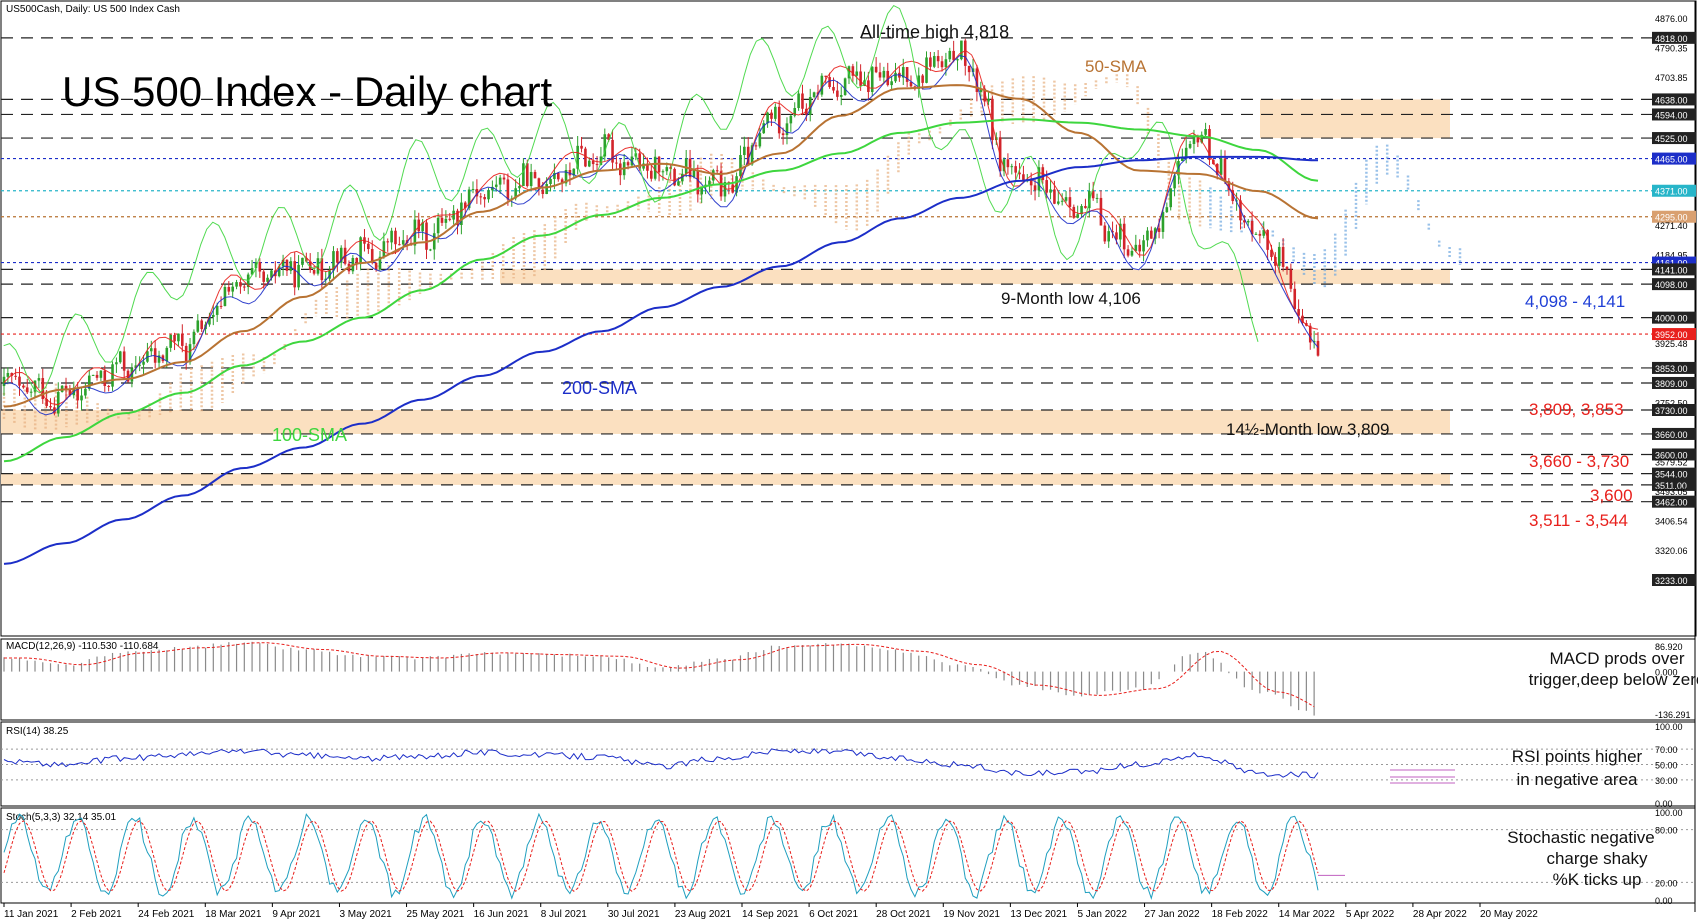  Describe the element at coordinates (1671, 160) in the screenshot. I see `price-axis-label: 4465.00` at that location.